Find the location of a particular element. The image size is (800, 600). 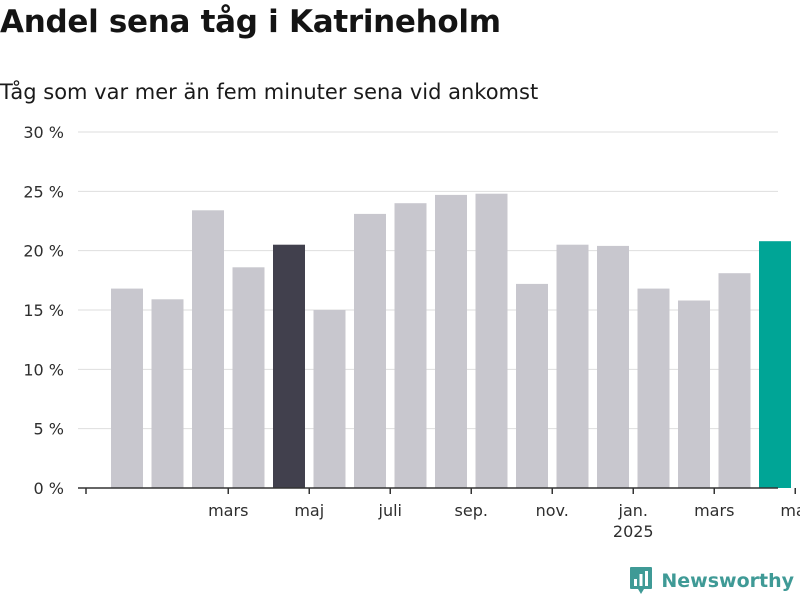

x-tick-label: sep. is located at coordinates (471, 510).